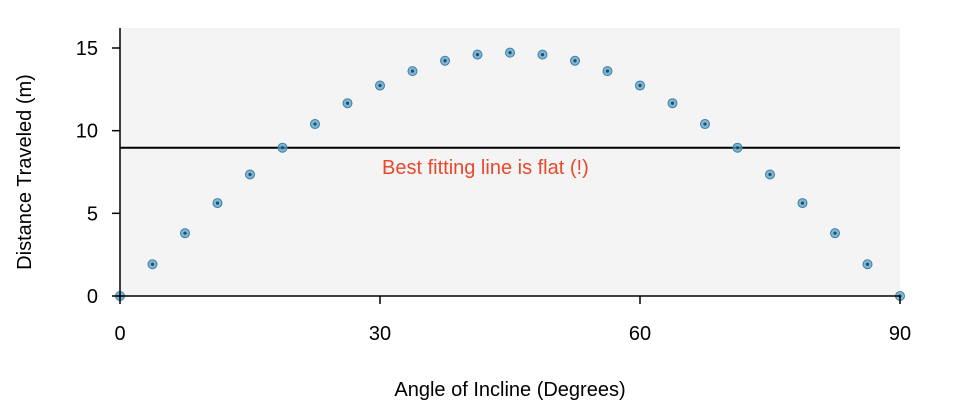 This screenshot has width=958, height=410. What do you see at coordinates (87, 49) in the screenshot?
I see `y-tick-label: 15` at bounding box center [87, 49].